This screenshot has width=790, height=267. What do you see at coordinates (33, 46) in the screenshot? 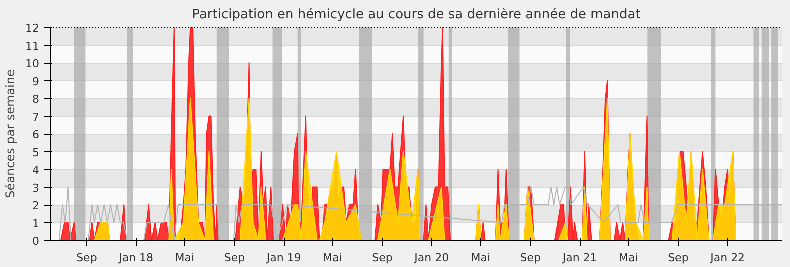
I see `y-tick-label: 11` at bounding box center [33, 46].